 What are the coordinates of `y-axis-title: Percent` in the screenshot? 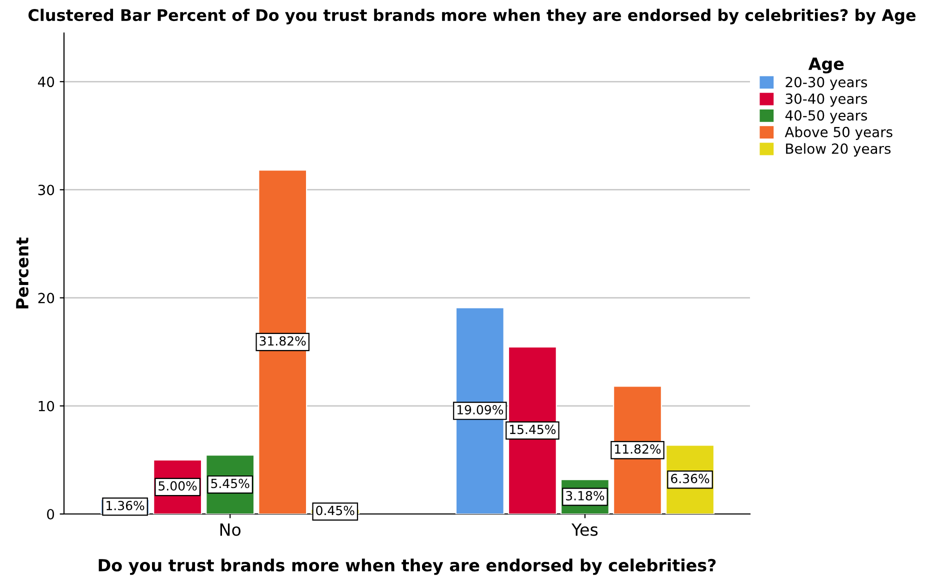 It's located at (22, 273).